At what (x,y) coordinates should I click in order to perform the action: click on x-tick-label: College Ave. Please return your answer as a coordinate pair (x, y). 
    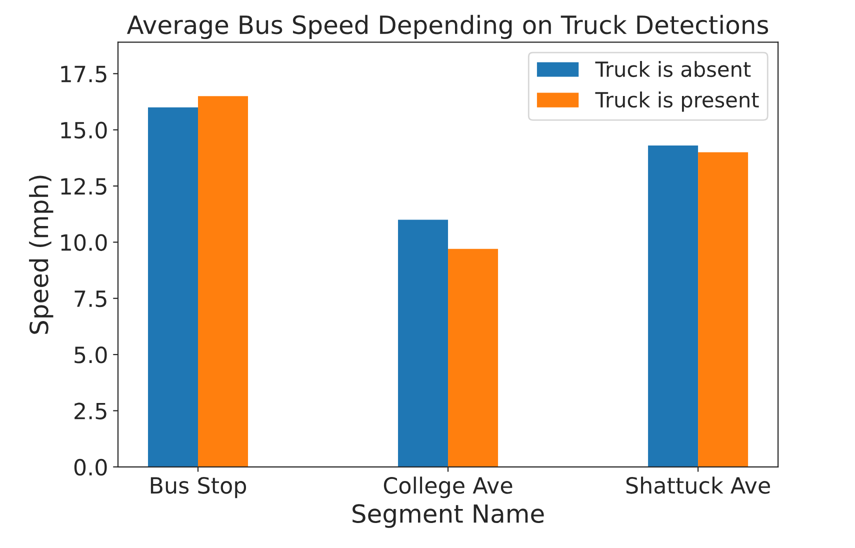
    Looking at the image, I should click on (448, 487).